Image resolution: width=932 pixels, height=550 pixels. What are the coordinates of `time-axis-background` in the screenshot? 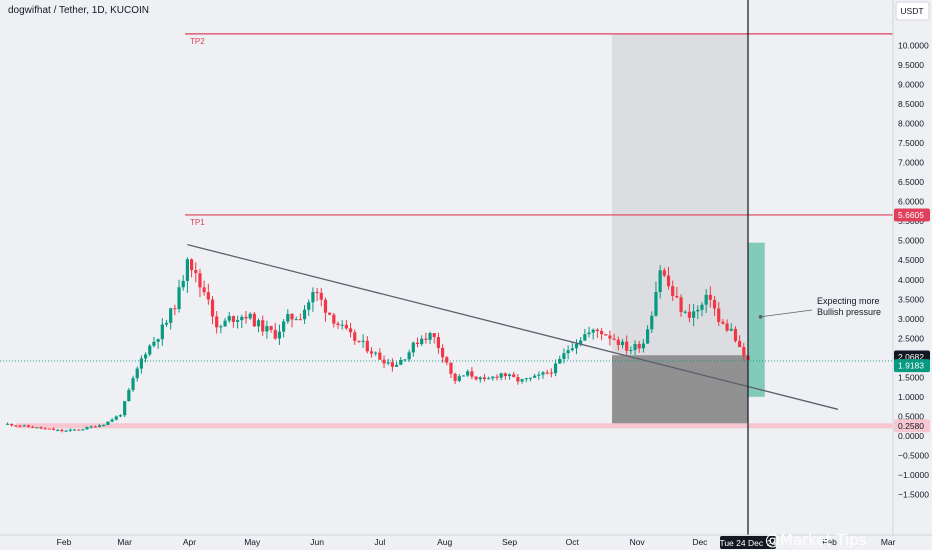 It's located at (446, 542).